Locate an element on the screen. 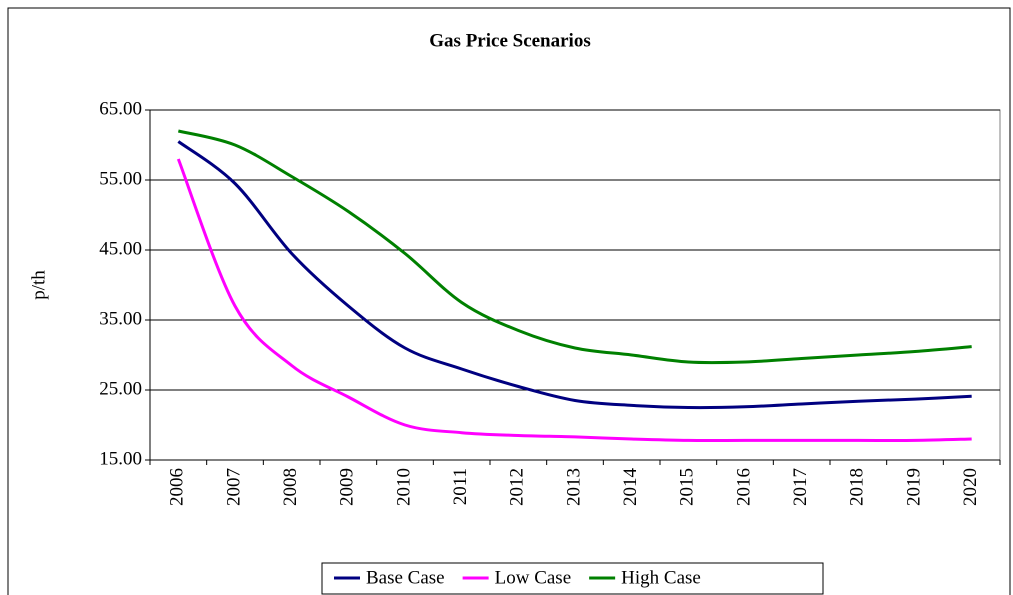 The image size is (1013, 595). x-tick-label: 2008 is located at coordinates (290, 487).